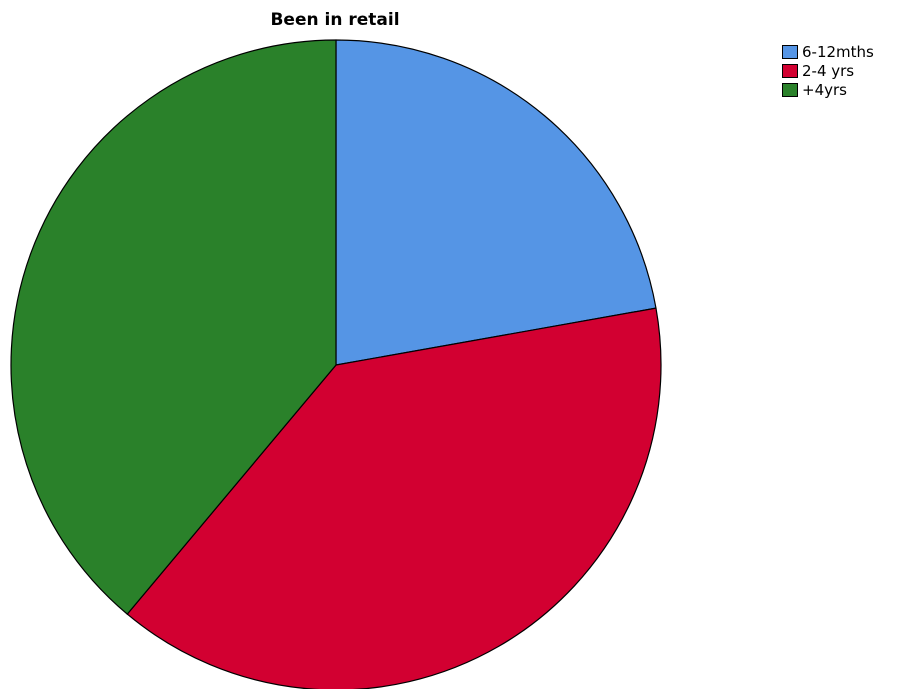 The width and height of the screenshot is (897, 689). What do you see at coordinates (838, 51) in the screenshot?
I see `legend-label: 6-12mths` at bounding box center [838, 51].